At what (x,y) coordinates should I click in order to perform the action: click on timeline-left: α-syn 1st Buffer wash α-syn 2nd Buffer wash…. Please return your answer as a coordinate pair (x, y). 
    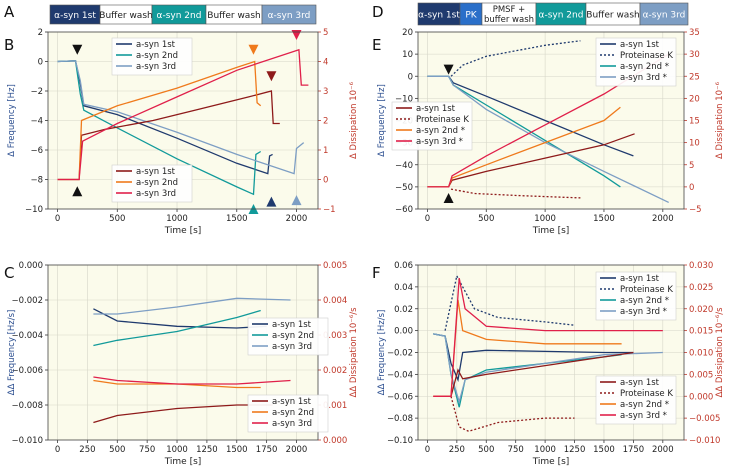
    Looking at the image, I should click on (183, 14).